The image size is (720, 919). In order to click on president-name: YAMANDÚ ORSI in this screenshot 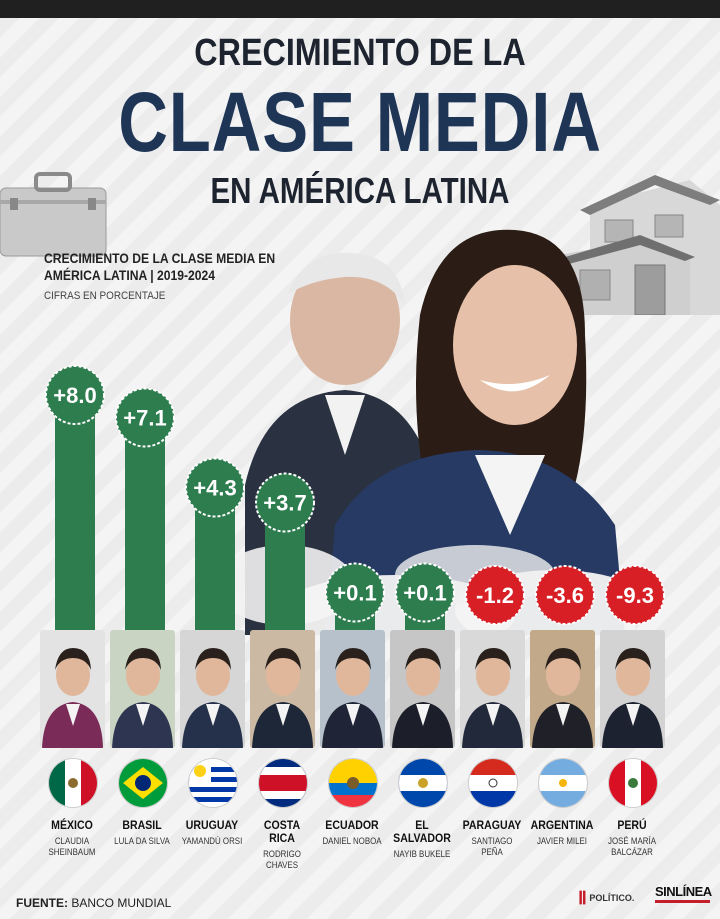, I will do `click(212, 841)`.